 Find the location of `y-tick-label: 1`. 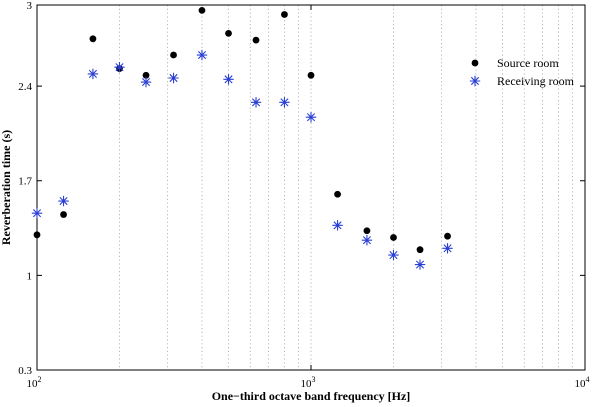

y-tick-label: 1 is located at coordinates (30, 276).